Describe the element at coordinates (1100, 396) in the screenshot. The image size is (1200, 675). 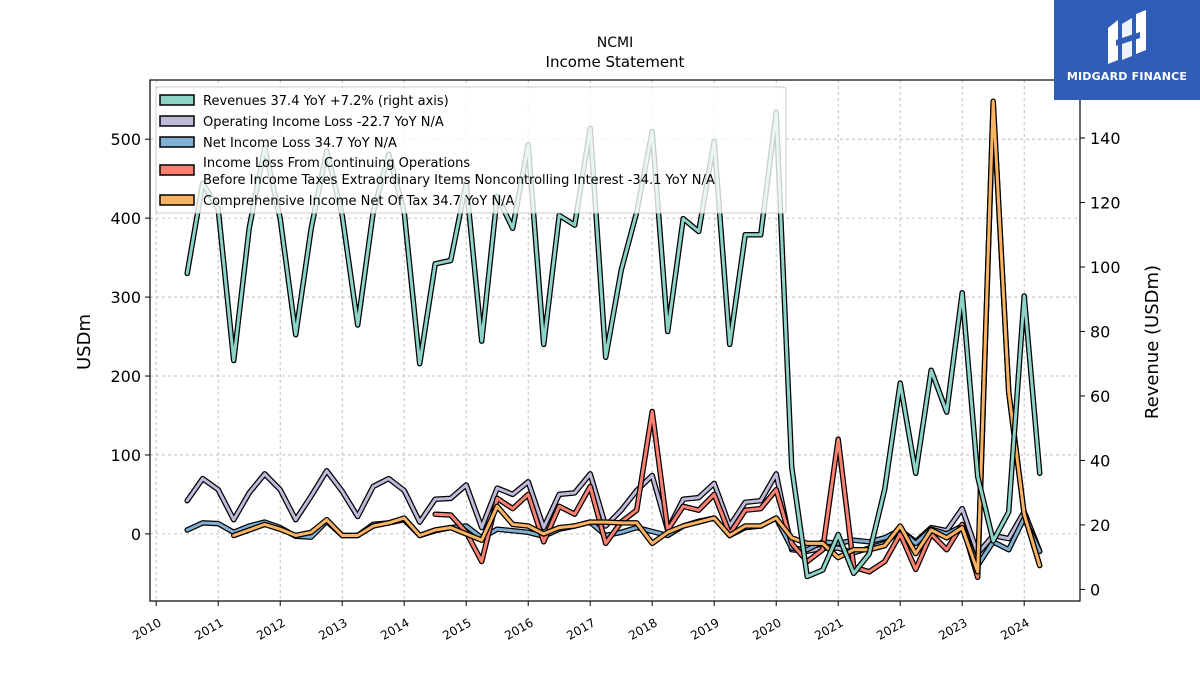
I see `y-tick-label-right: 60` at that location.